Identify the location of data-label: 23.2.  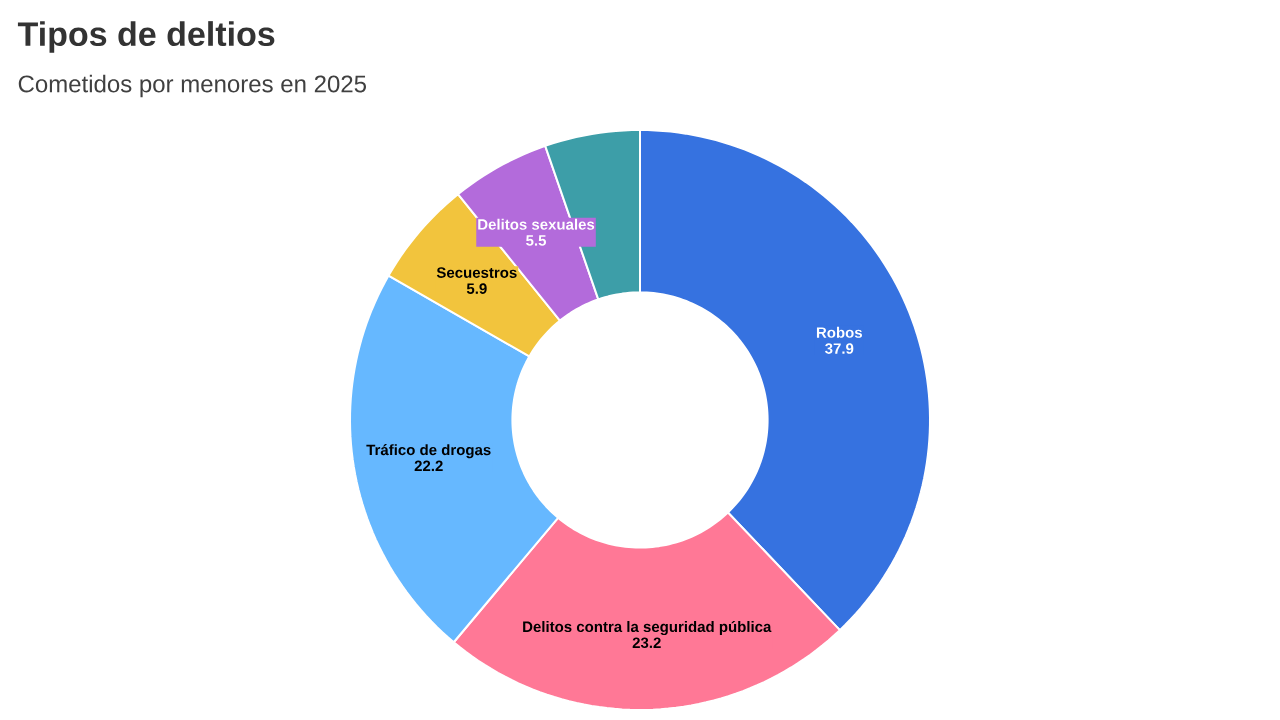
(646, 643).